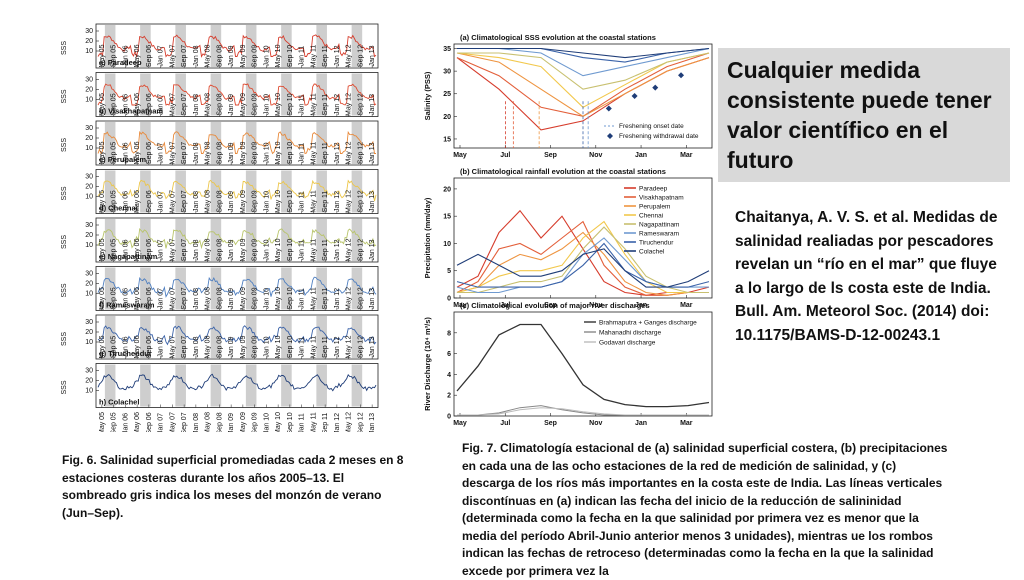  What do you see at coordinates (864, 115) in the screenshot?
I see `title-box` at bounding box center [864, 115].